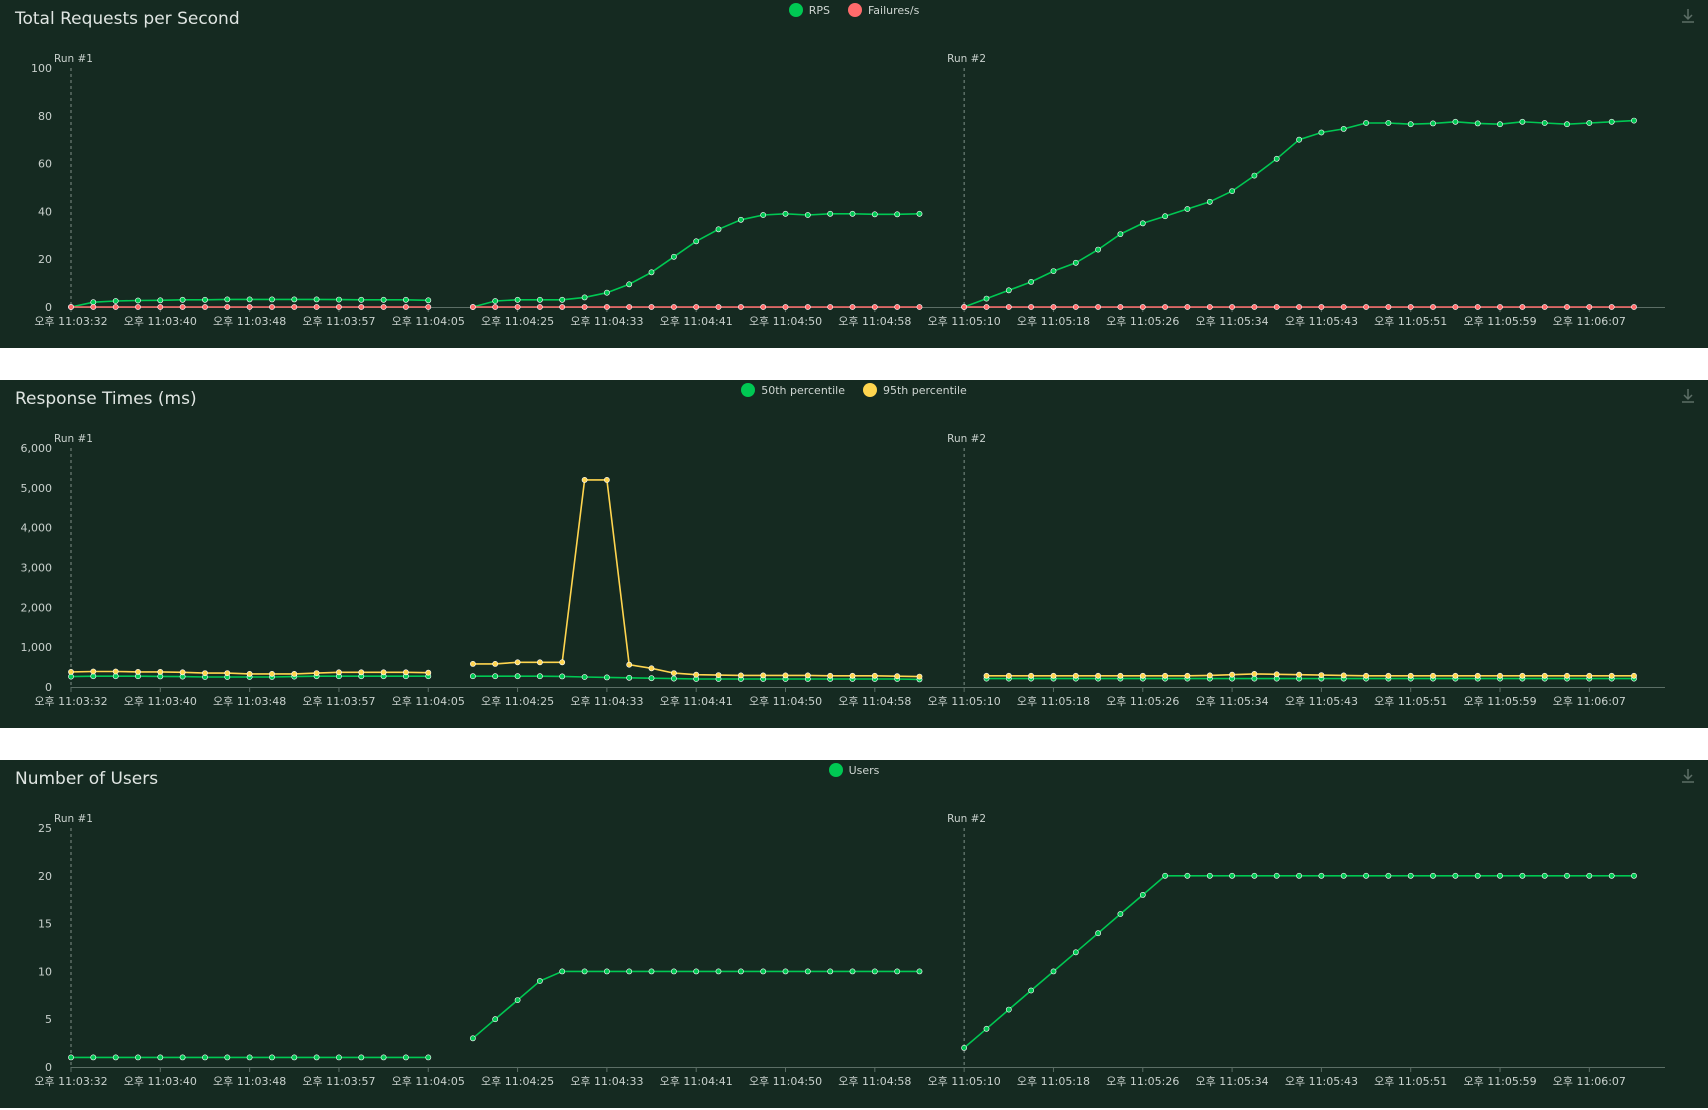  What do you see at coordinates (37, 488) in the screenshot?
I see `y-tick-label: 5,000` at bounding box center [37, 488].